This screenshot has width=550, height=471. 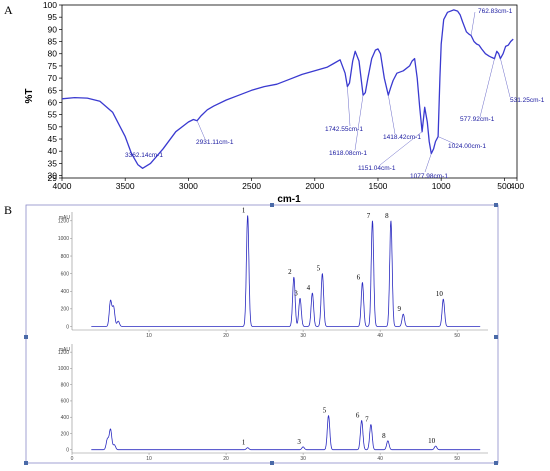 I want to click on panel-a-letter: A, so click(x=8, y=10).